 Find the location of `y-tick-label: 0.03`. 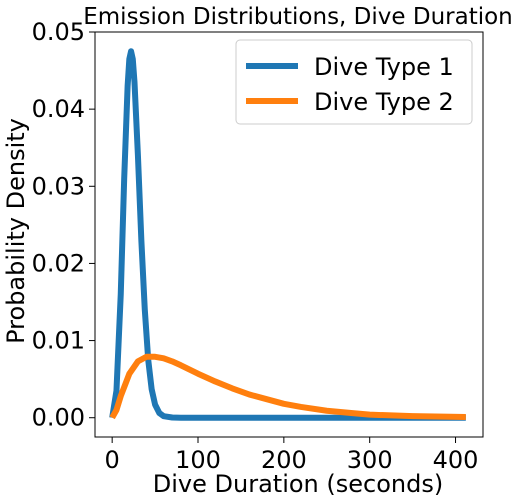

y-tick-label: 0.03 is located at coordinates (58, 186).